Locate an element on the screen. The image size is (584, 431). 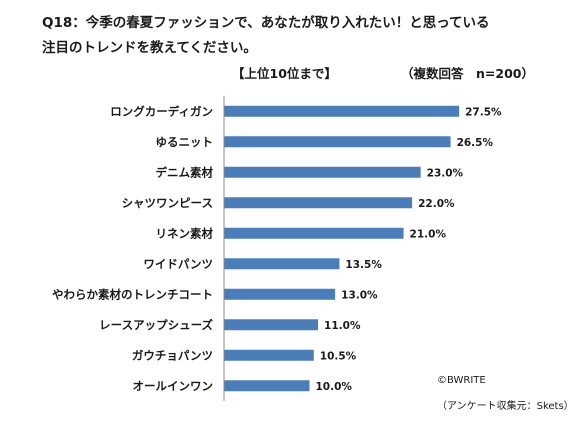
category-label: ワイドパンツ is located at coordinates (178, 264).